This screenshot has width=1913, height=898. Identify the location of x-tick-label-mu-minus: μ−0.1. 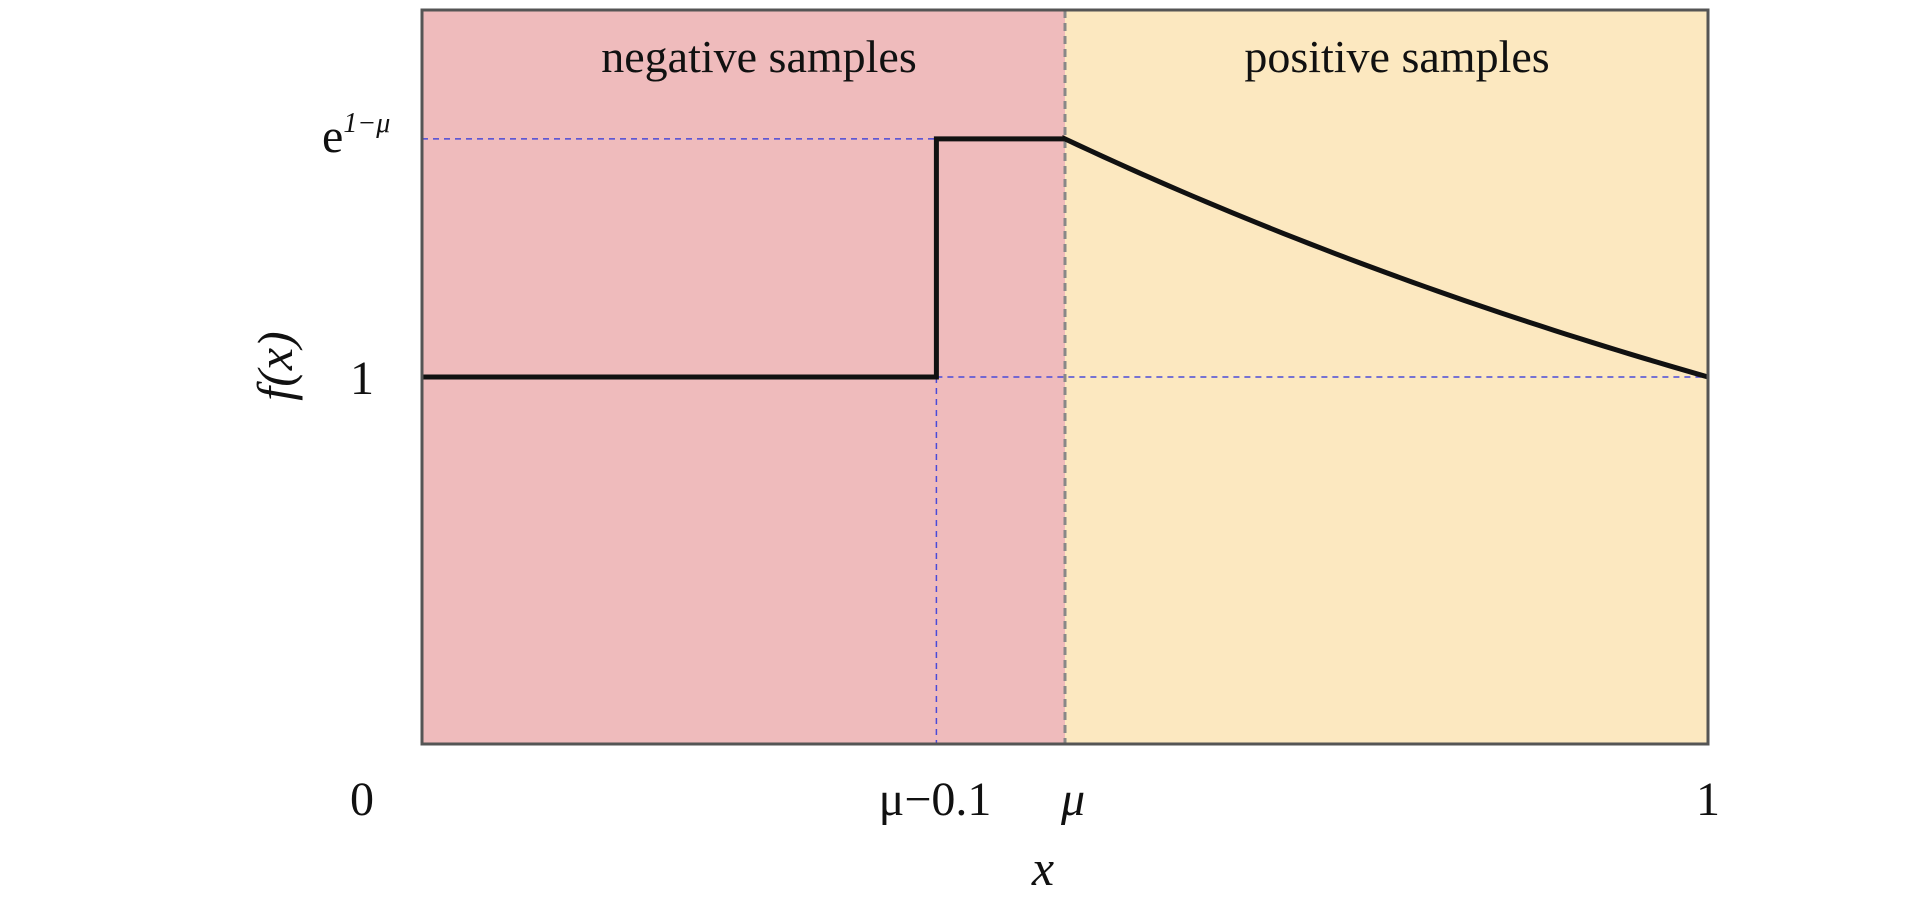
(935, 799).